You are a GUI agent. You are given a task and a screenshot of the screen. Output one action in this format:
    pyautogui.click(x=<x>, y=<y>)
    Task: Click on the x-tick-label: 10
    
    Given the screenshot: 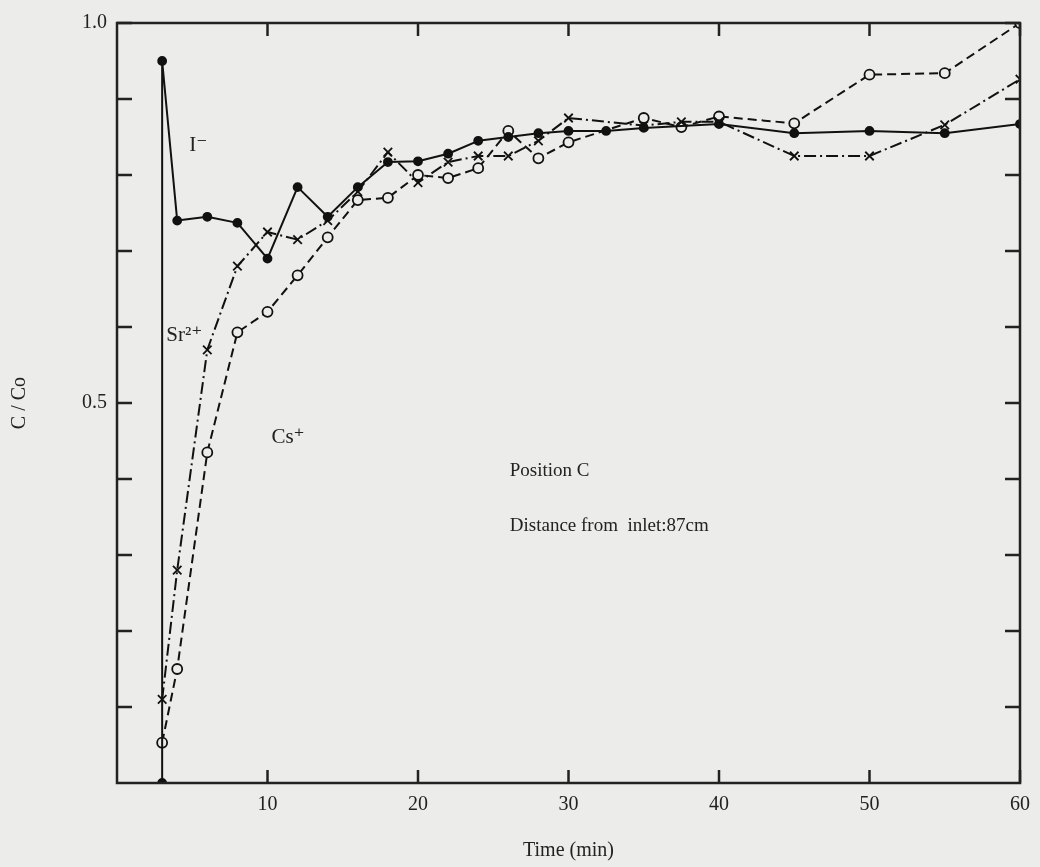 What is the action you would take?
    pyautogui.click(x=267, y=803)
    